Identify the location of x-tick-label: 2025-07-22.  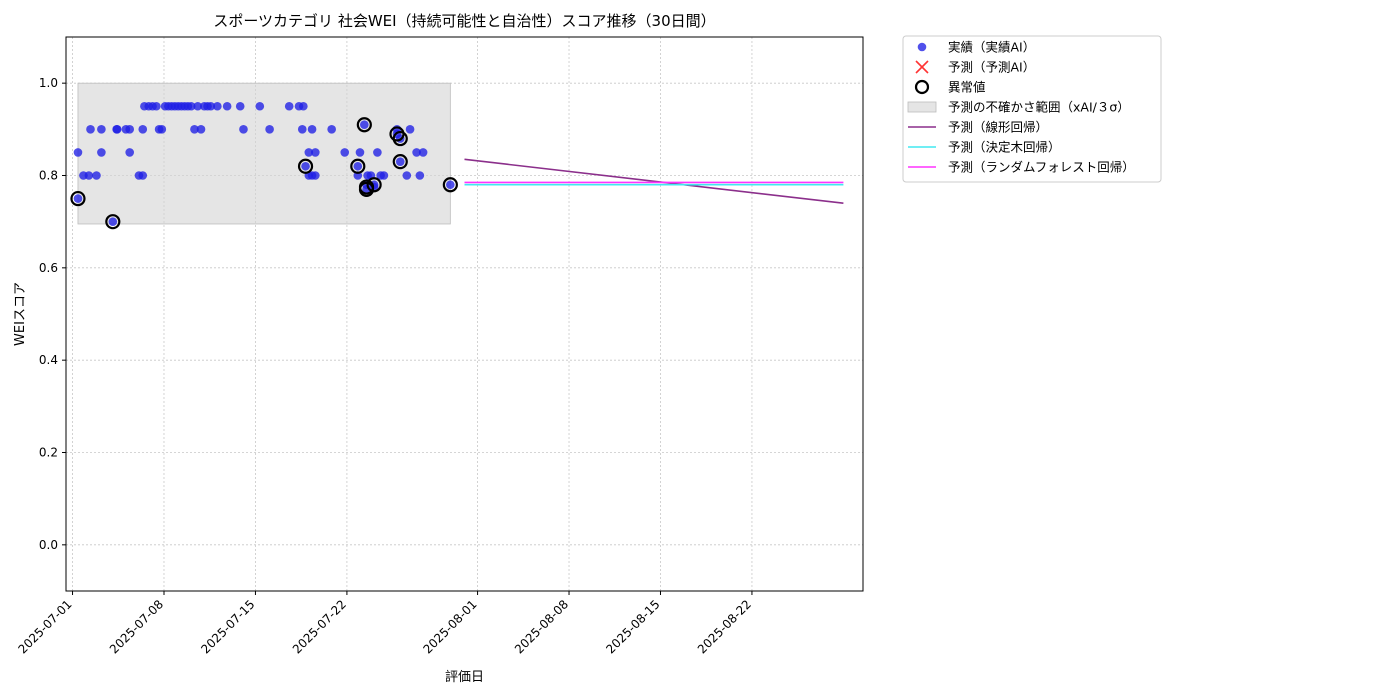
(319, 626).